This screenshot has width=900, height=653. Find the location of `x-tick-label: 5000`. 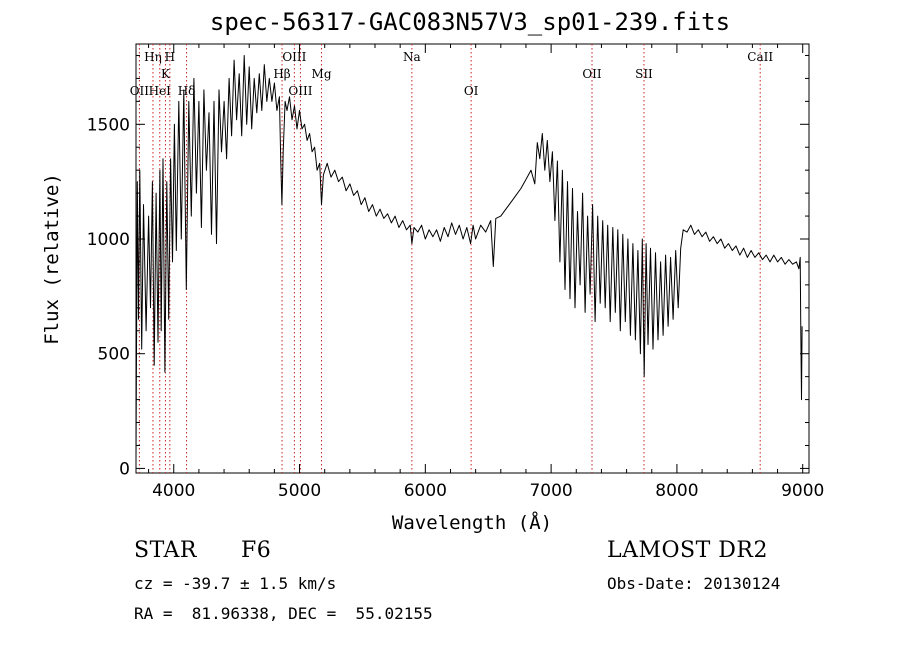

x-tick-label: 5000 is located at coordinates (299, 491).